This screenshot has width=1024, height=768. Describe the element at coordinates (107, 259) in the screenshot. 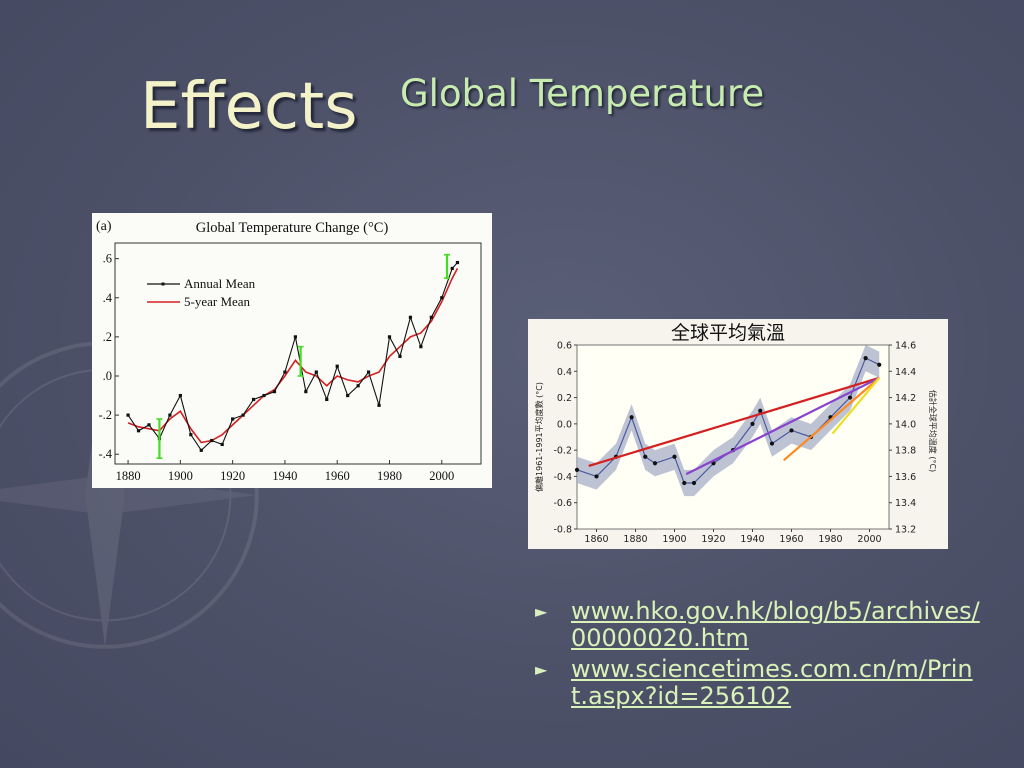

I see `y-tick-label: .6` at that location.